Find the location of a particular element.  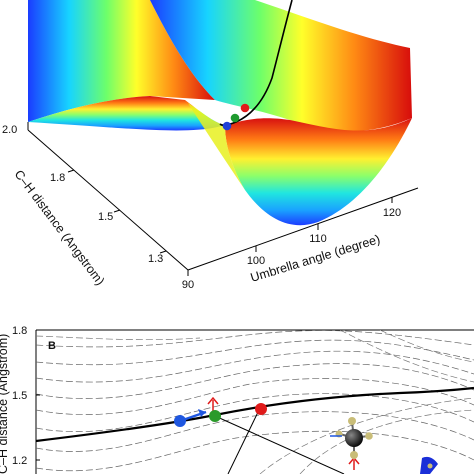

x-tick-label: 100 is located at coordinates (256, 261).